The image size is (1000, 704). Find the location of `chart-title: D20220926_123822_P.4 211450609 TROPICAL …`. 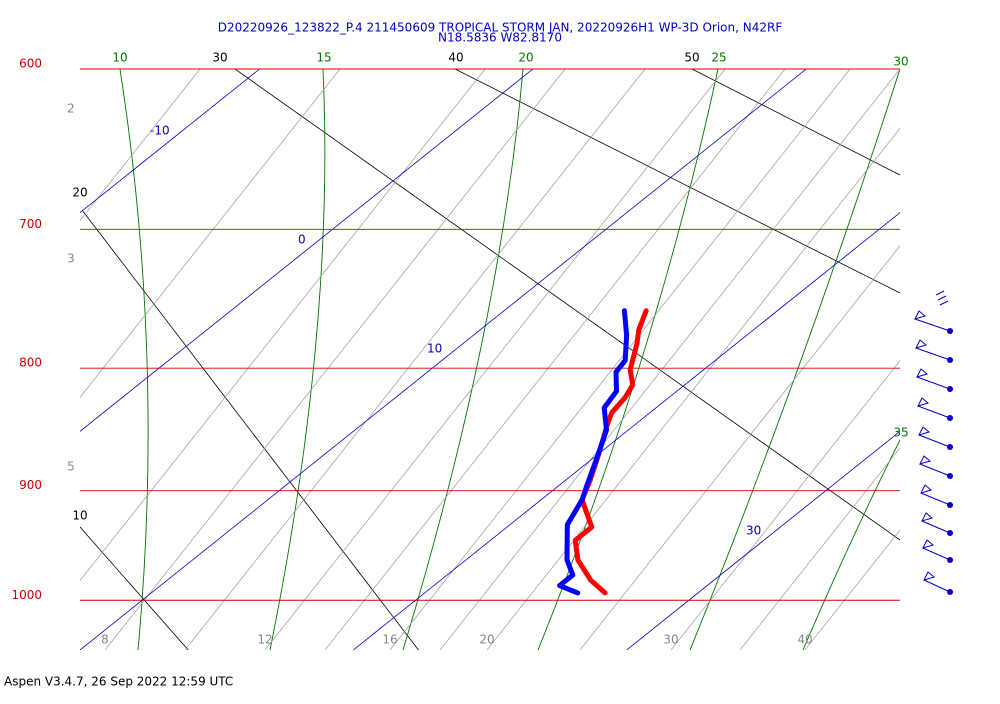

chart-title: D20220926_123822_P.4 211450609 TROPICAL … is located at coordinates (500, 28).